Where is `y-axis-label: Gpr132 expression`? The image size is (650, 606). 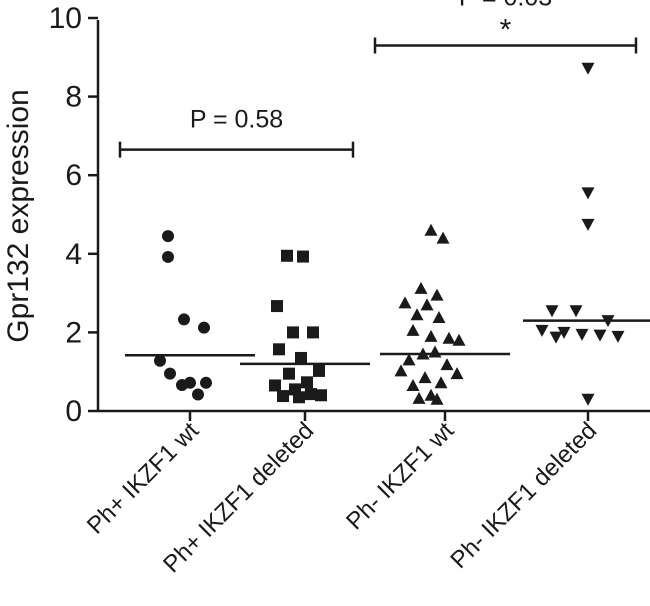 y-axis-label: Gpr132 expression is located at coordinates (18, 215).